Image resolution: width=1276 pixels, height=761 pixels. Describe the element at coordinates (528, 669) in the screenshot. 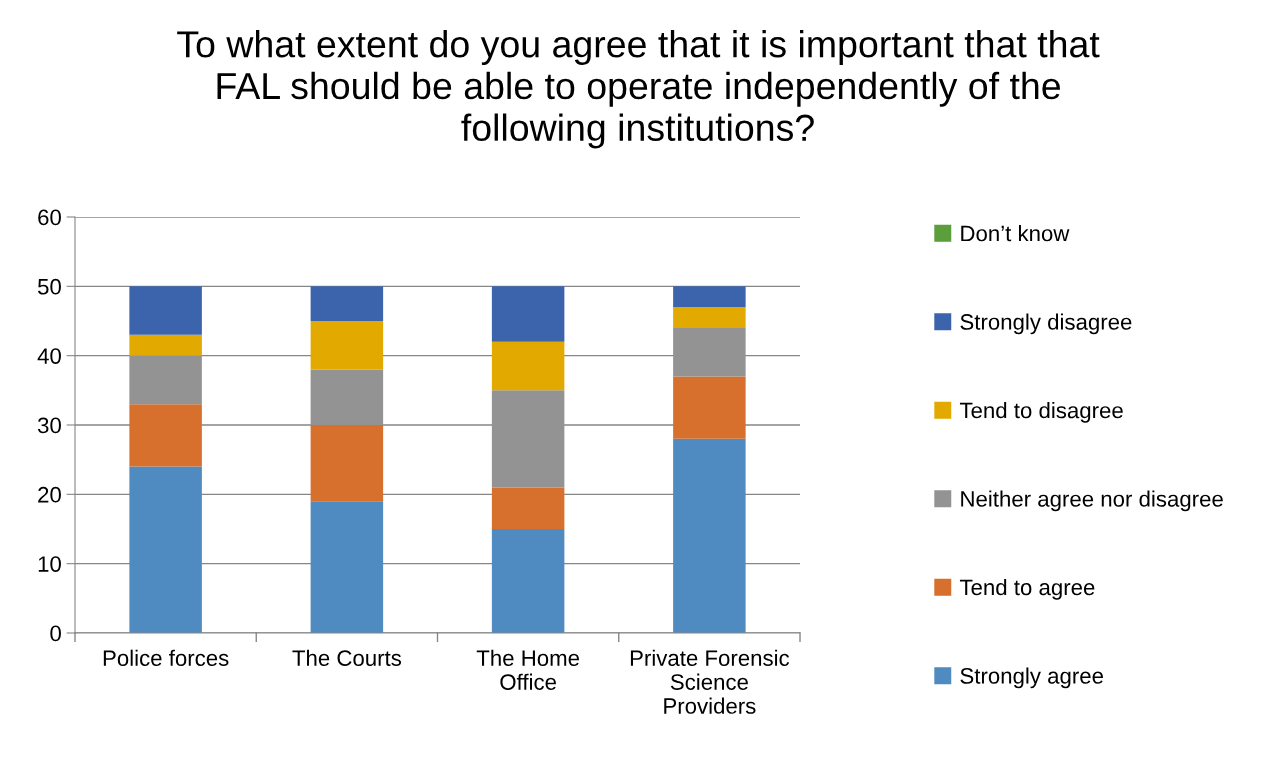

I see `x-tick-label: The Home Office` at that location.